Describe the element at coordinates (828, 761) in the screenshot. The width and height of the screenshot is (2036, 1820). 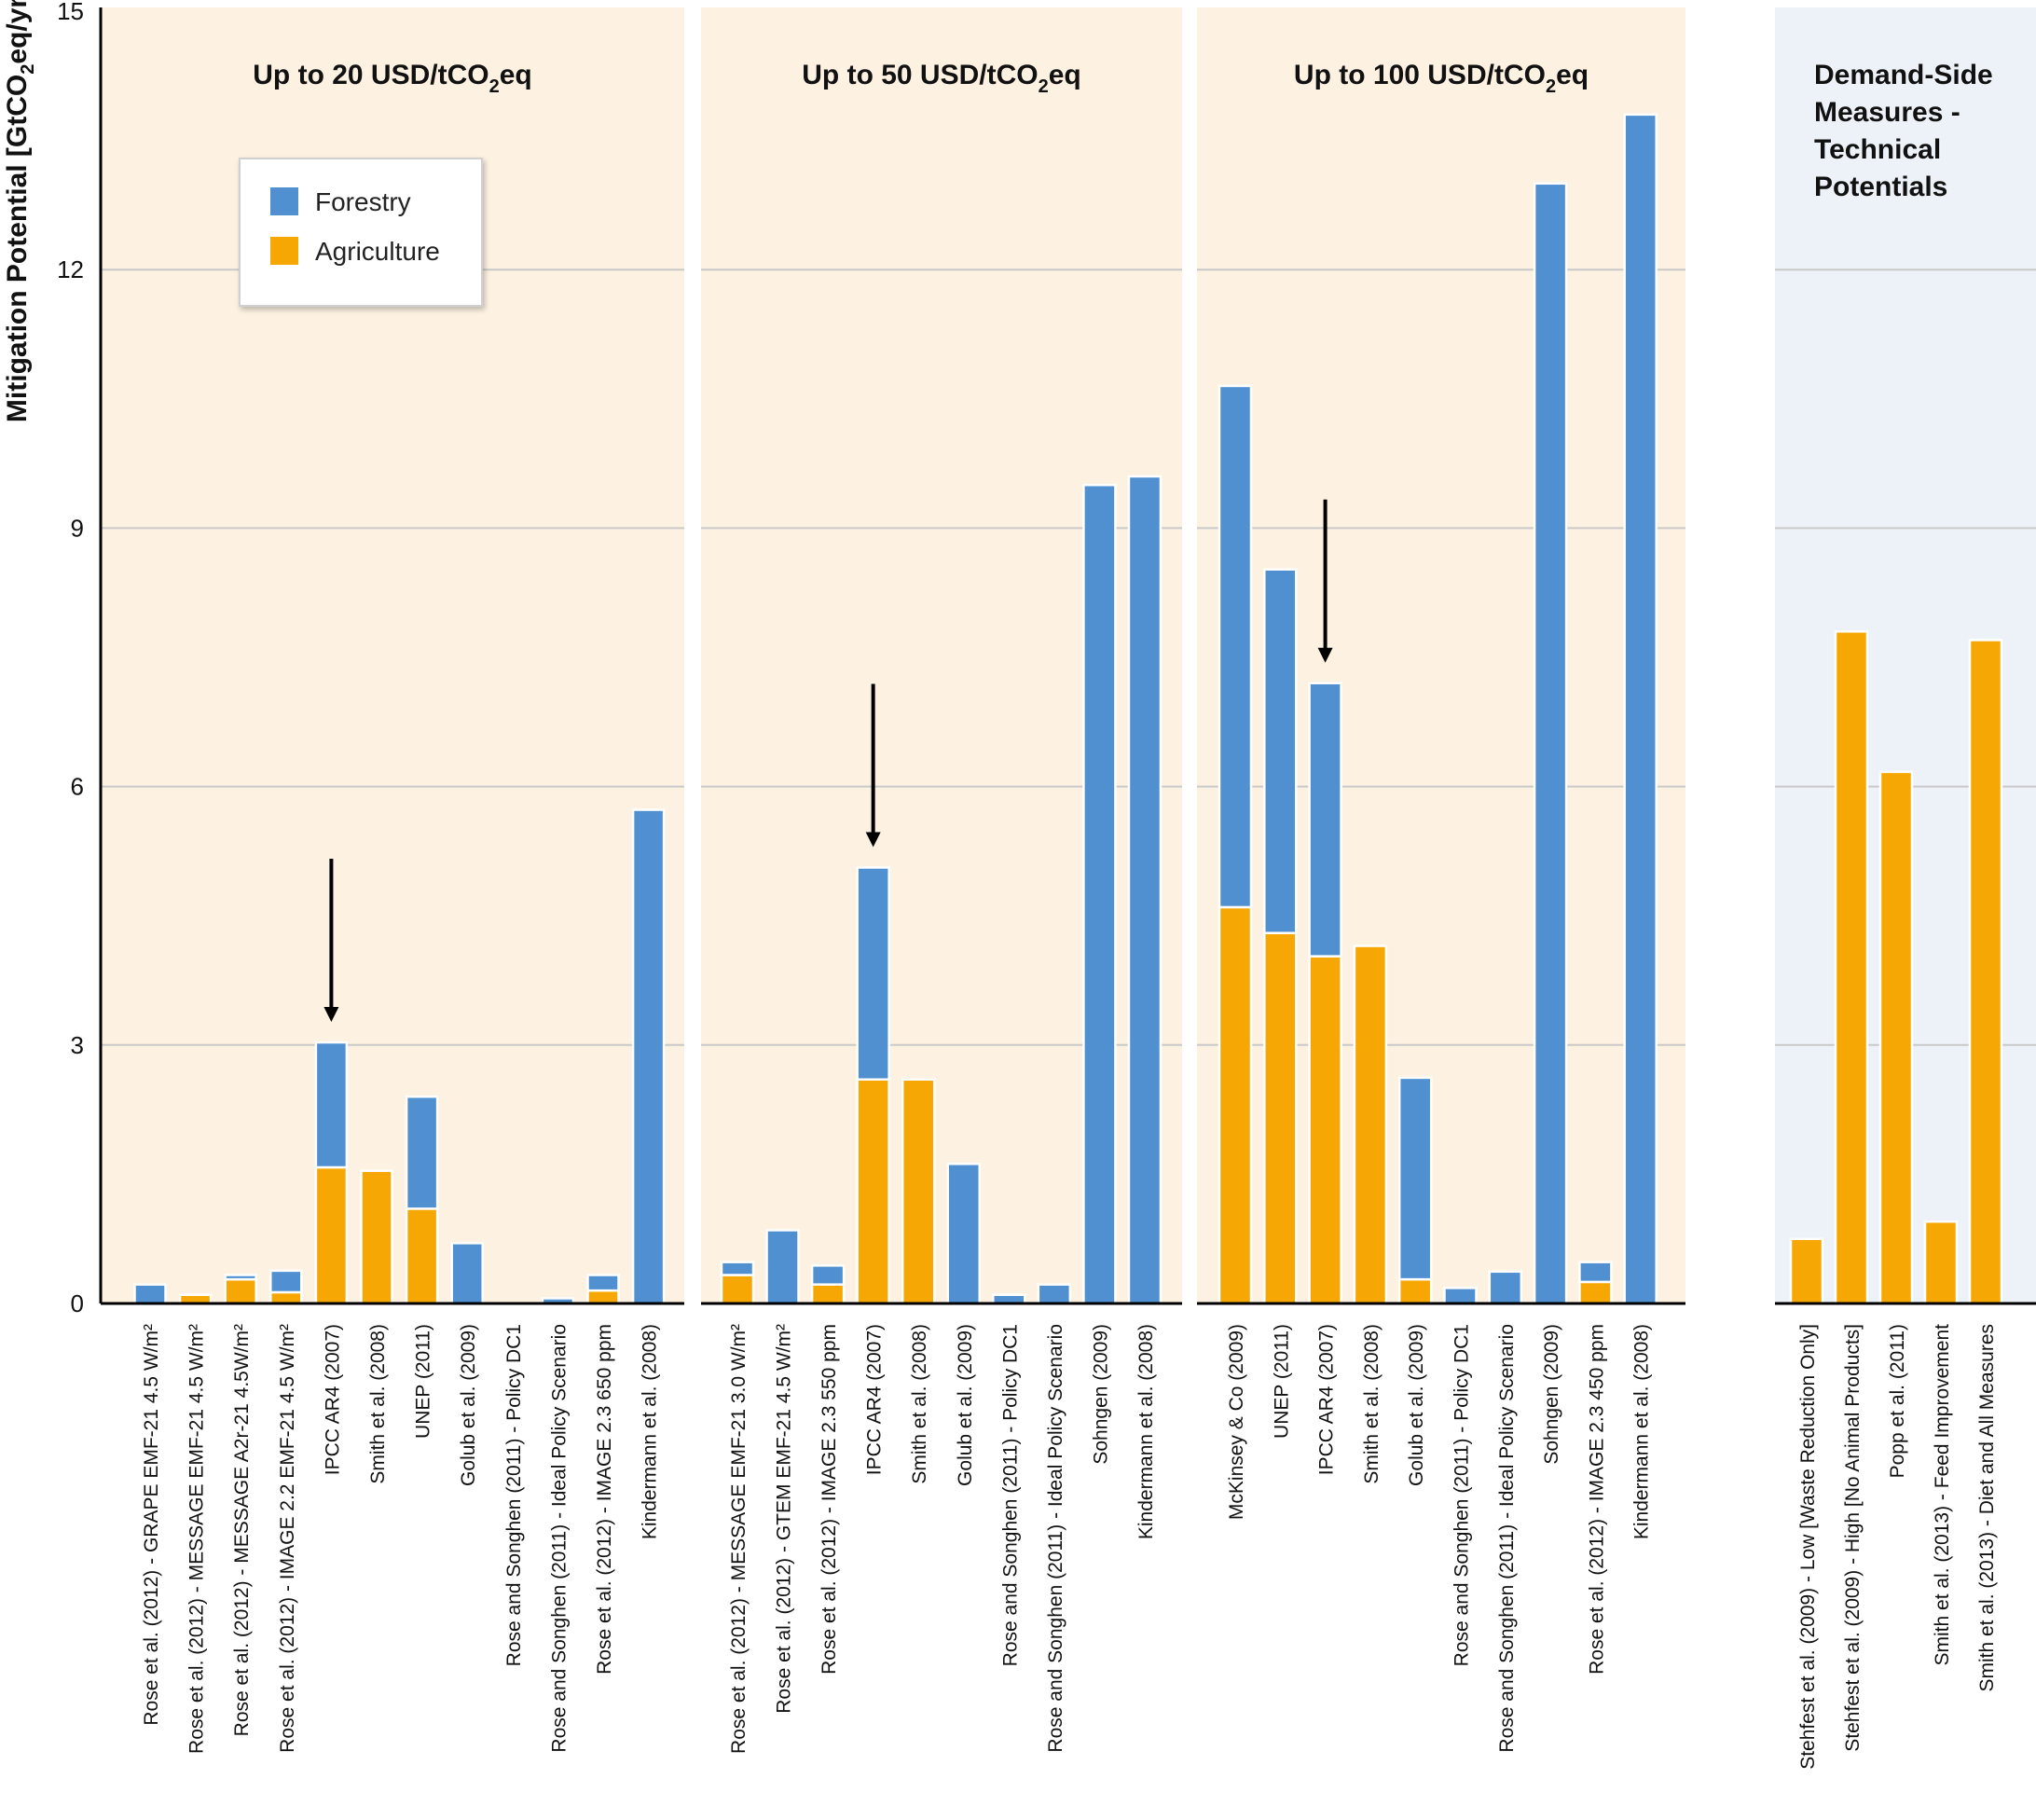
I see `annotation-arrows` at that location.